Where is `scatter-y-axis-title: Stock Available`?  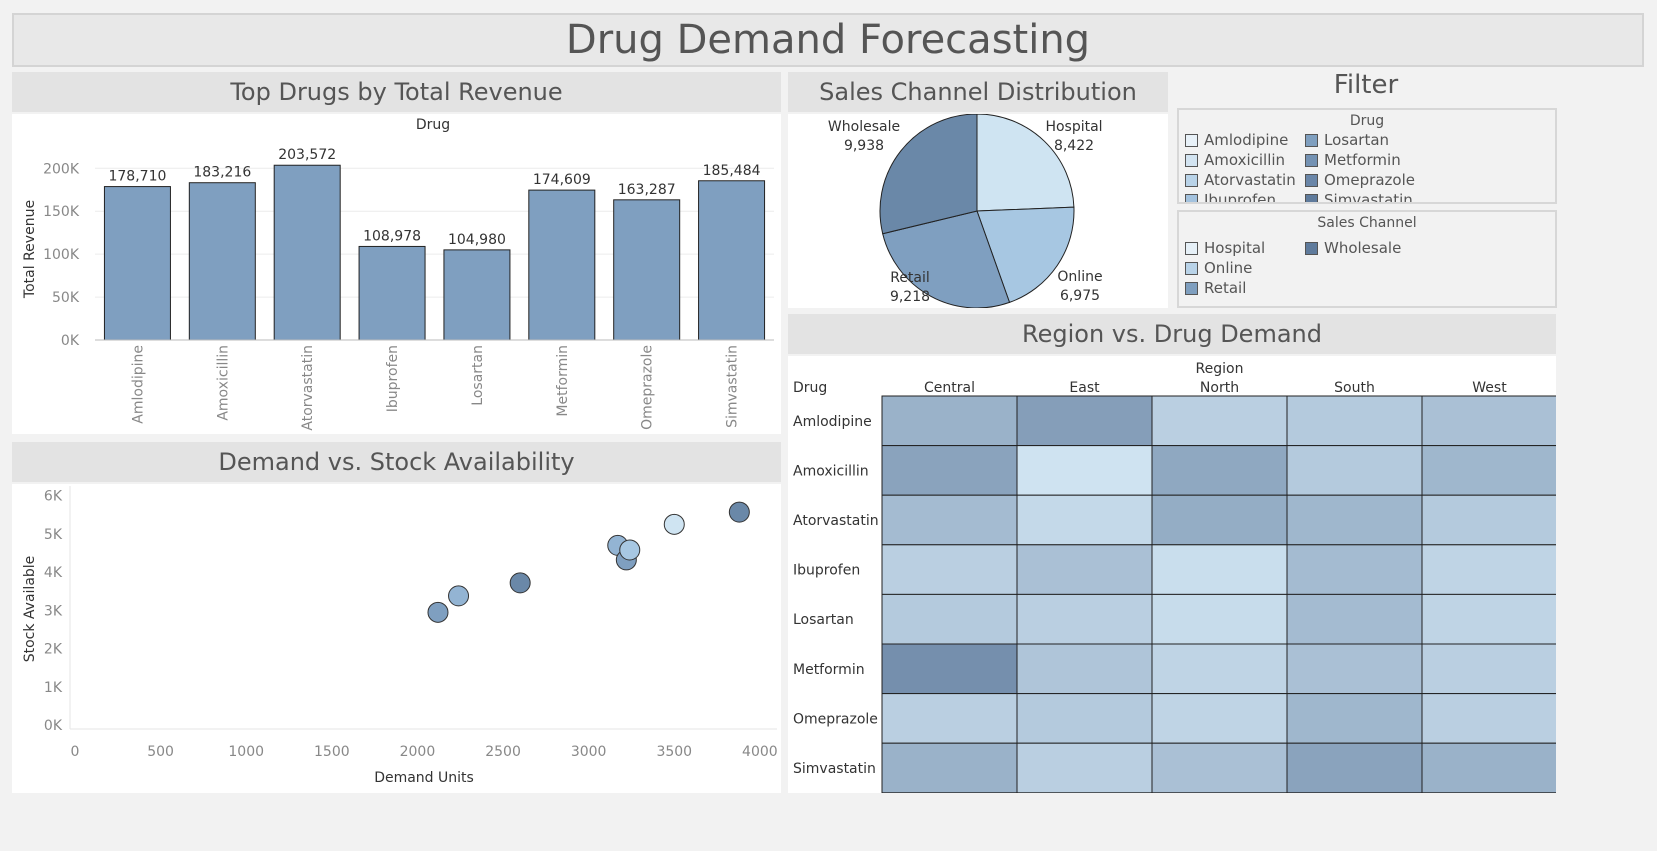 scatter-y-axis-title: Stock Available is located at coordinates (30, 609).